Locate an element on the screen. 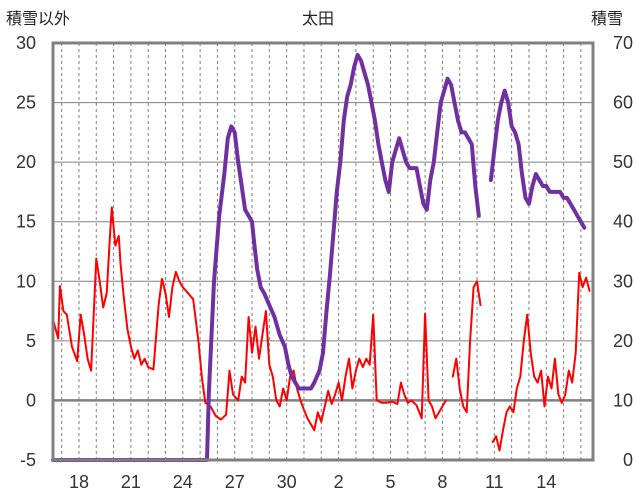  left-tick-label: 30 is located at coordinates (26, 43).